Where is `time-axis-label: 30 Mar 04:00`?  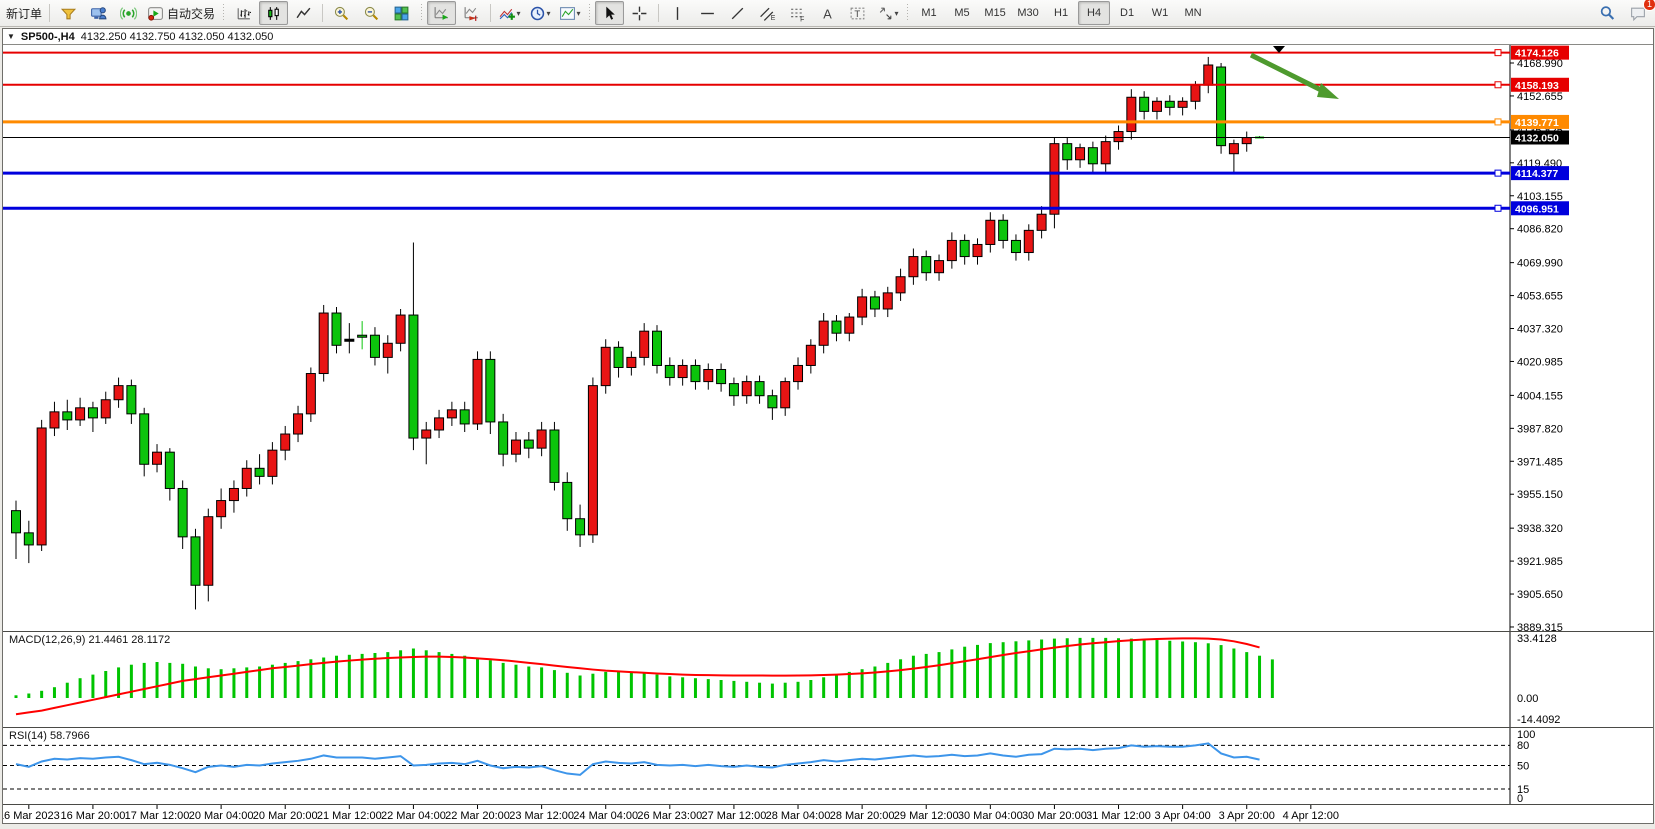 time-axis-label: 30 Mar 04:00 is located at coordinates (990, 816).